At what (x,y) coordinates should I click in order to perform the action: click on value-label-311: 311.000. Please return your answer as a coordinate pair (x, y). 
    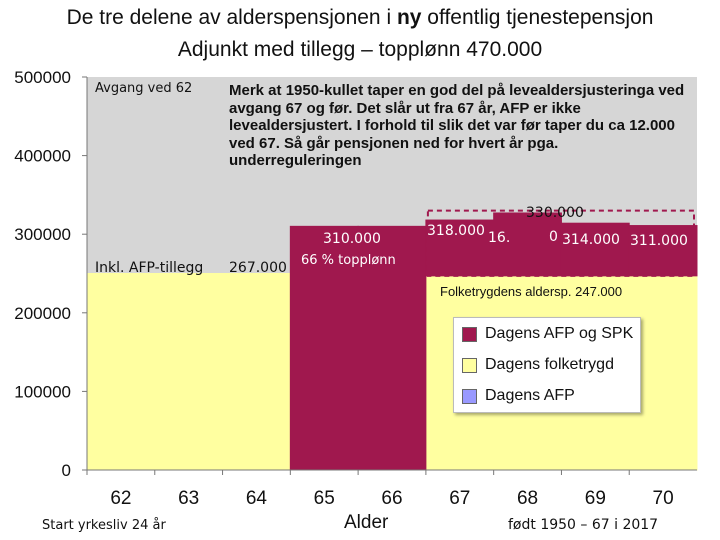
    Looking at the image, I should click on (659, 241).